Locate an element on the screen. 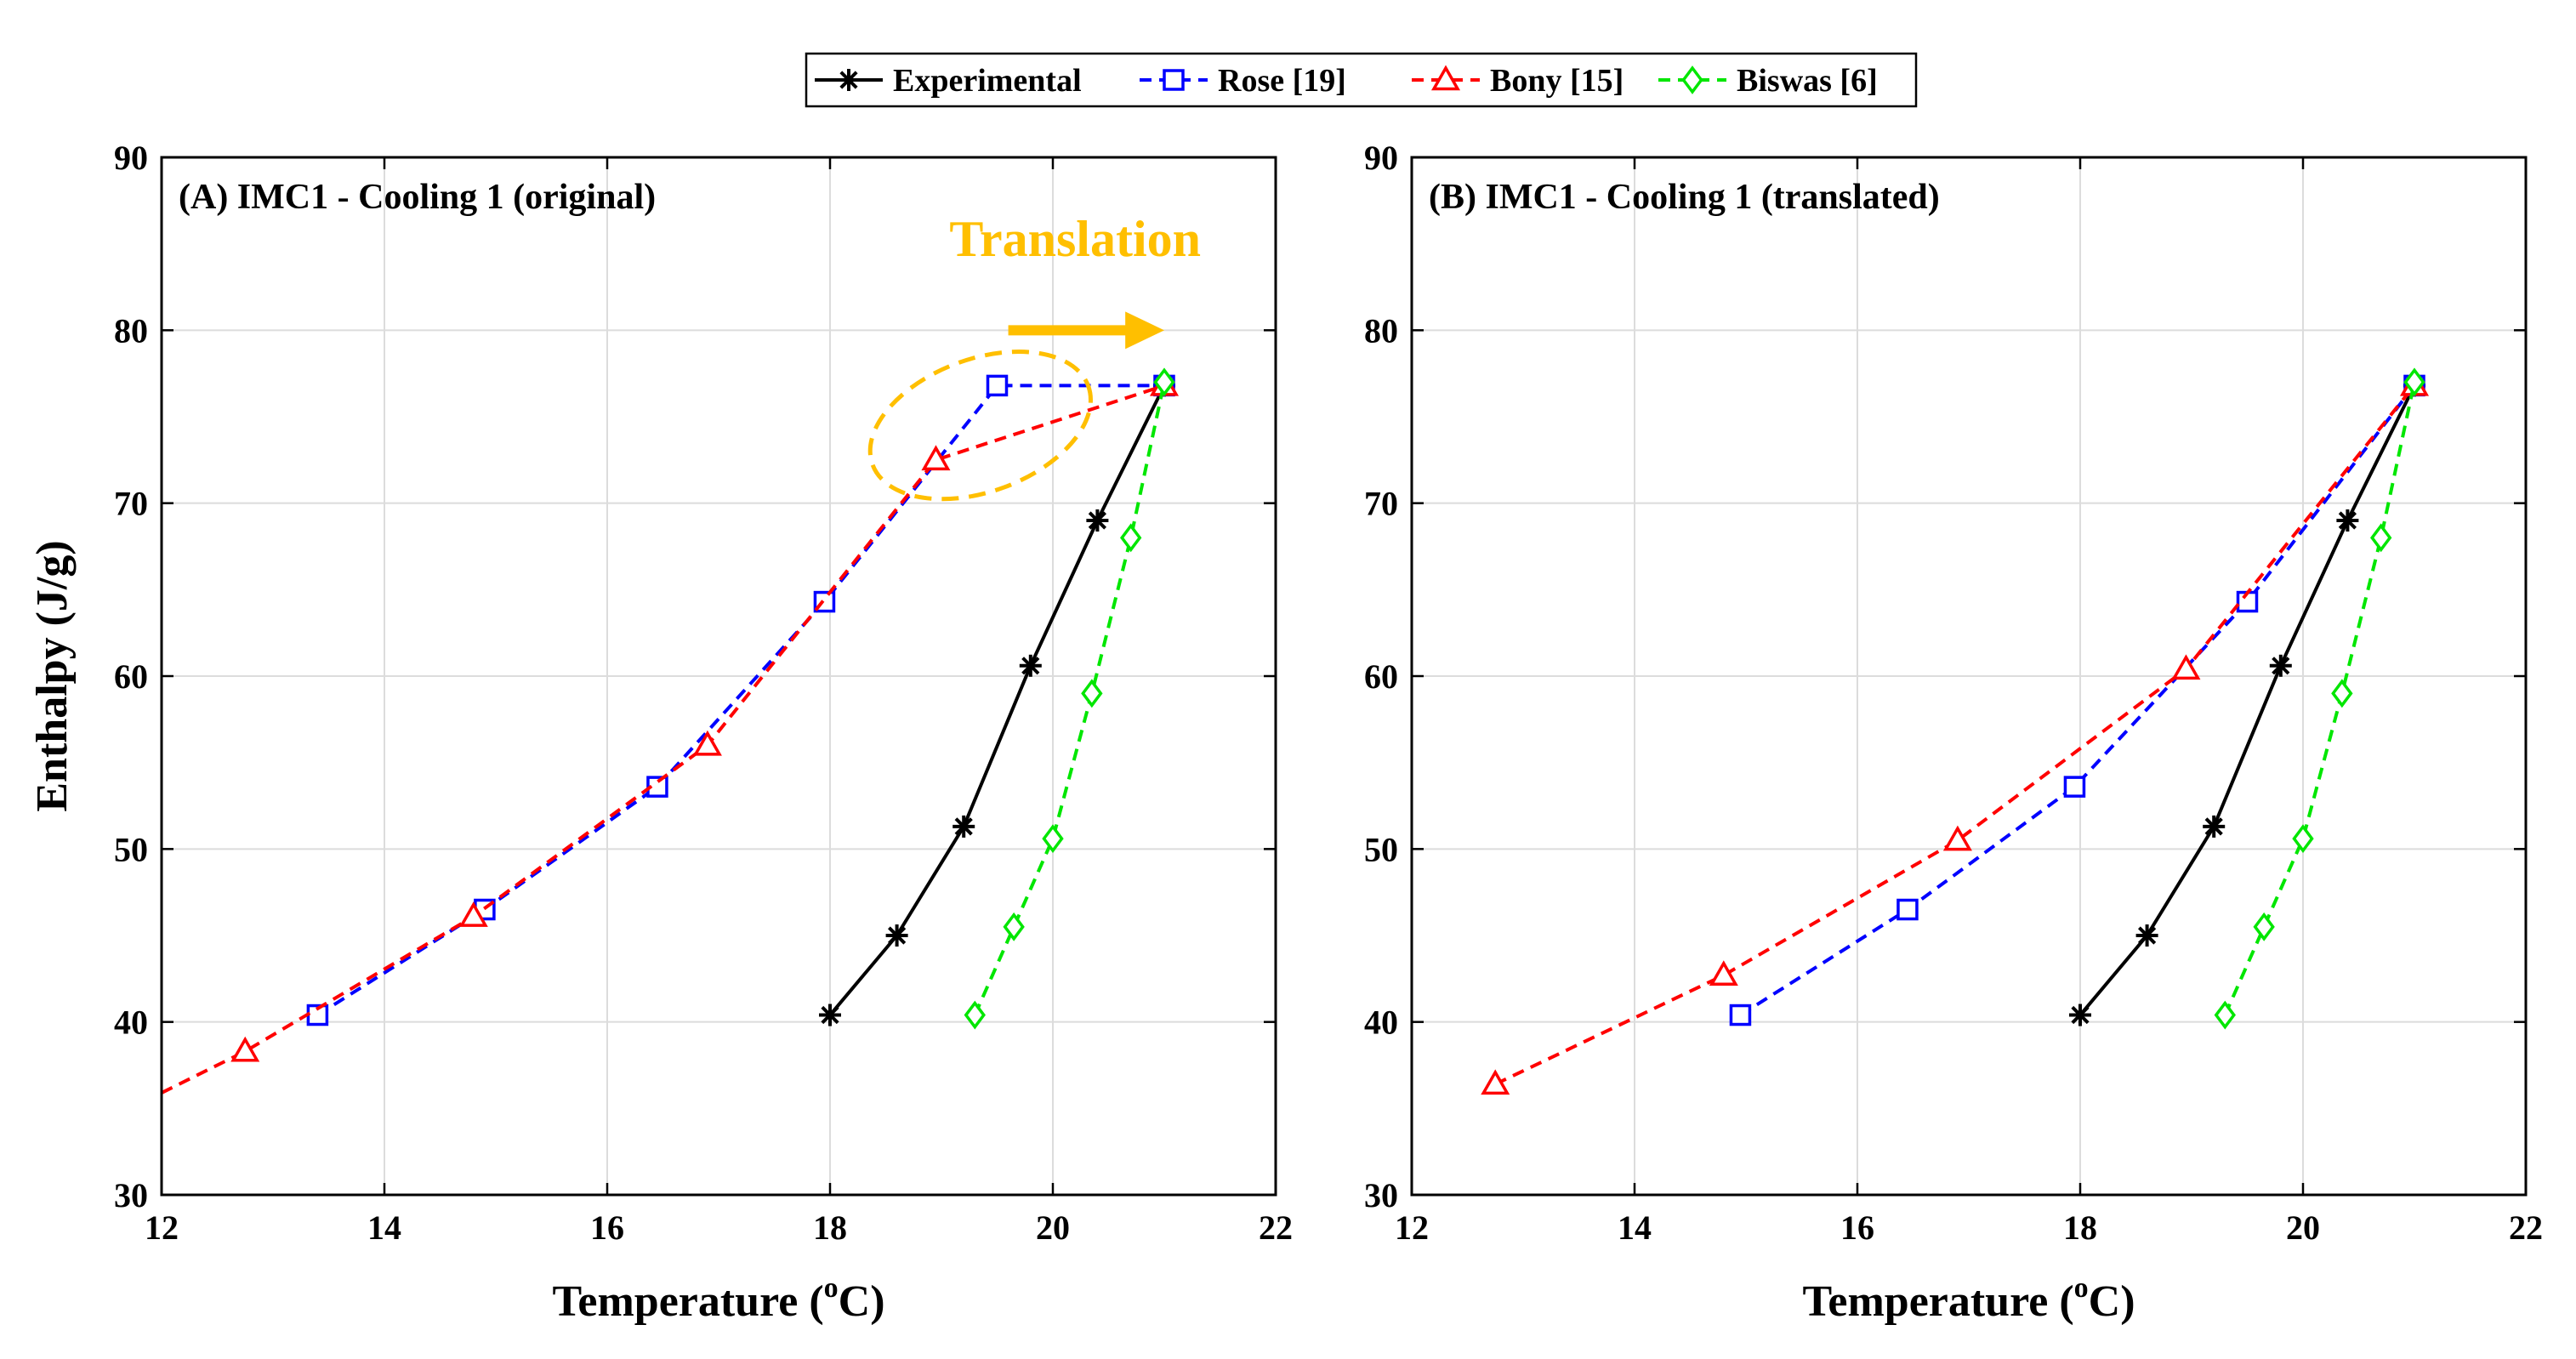 This screenshot has height=1359, width=2576. y-tick-label: 40 is located at coordinates (1381, 1023).